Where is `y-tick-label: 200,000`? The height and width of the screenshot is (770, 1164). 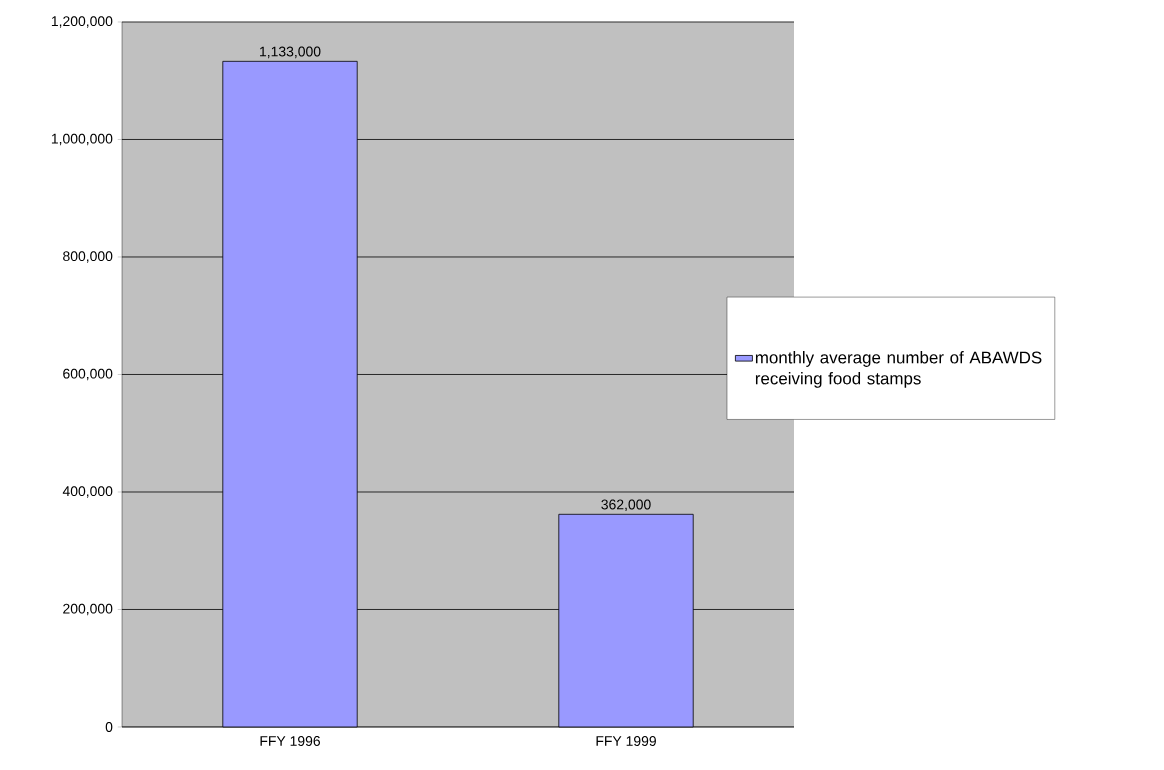 y-tick-label: 200,000 is located at coordinates (88, 609).